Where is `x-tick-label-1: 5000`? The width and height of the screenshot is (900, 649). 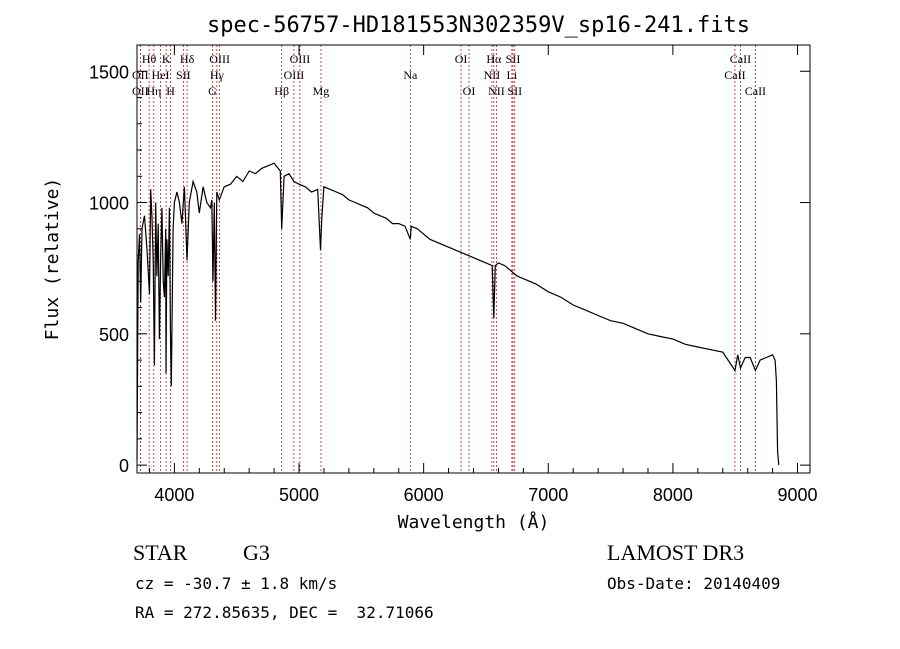 x-tick-label-1: 5000 is located at coordinates (299, 495).